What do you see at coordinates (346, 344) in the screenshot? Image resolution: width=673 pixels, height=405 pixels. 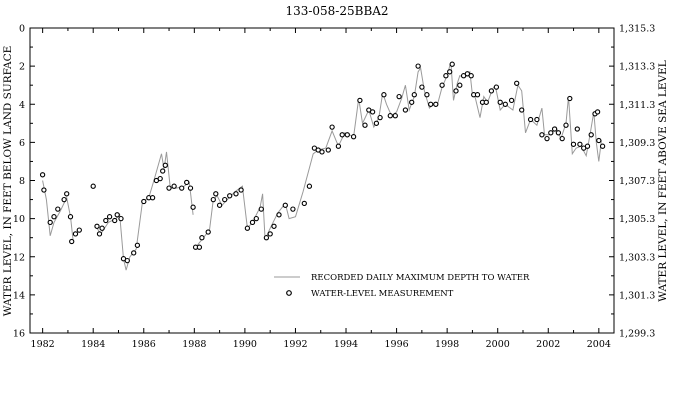 I see `x-tick-label: 1994` at bounding box center [346, 344].